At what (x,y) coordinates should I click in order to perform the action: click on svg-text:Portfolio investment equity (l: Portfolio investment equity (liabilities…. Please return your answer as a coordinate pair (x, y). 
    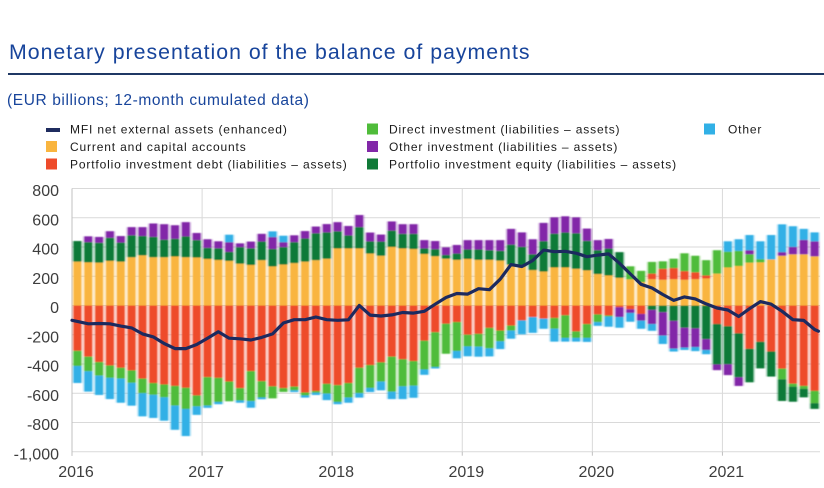
    Looking at the image, I should click on (533, 165).